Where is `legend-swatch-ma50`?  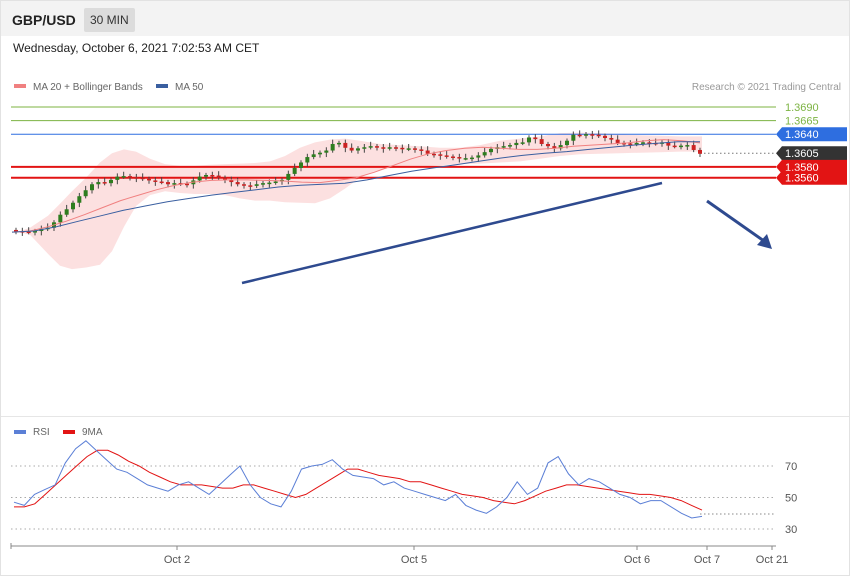
legend-swatch-ma50 is located at coordinates (162, 86).